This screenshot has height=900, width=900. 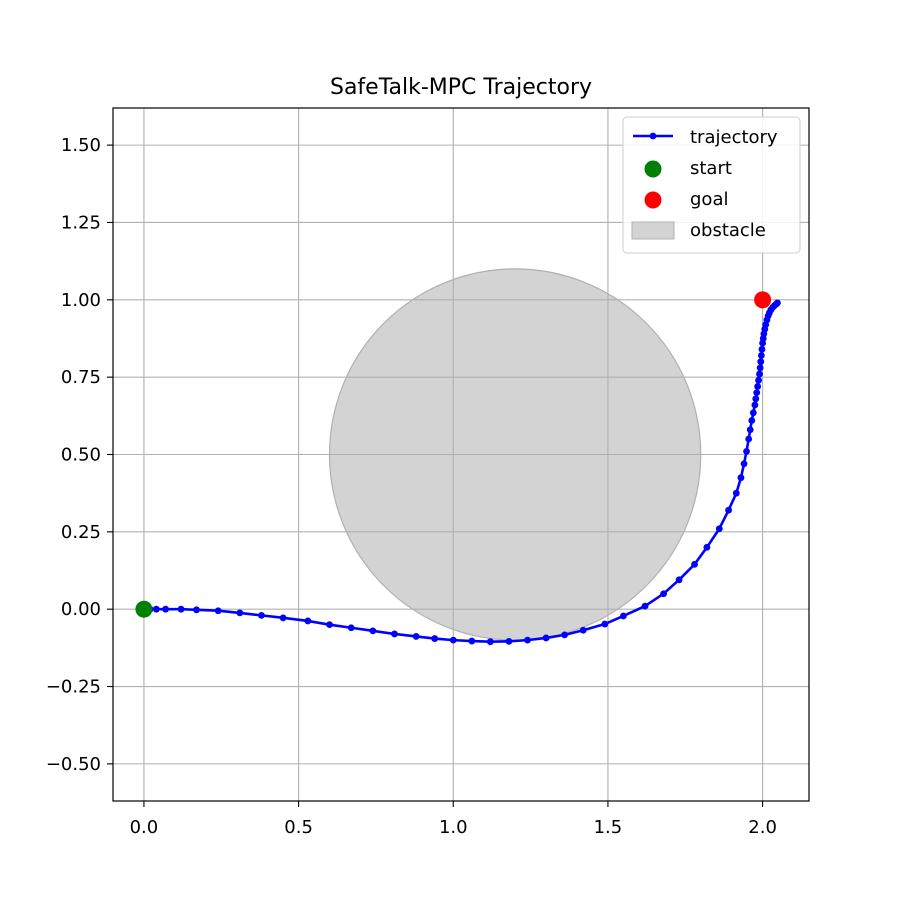 I want to click on y-tick-label: 0.75, so click(x=81, y=377).